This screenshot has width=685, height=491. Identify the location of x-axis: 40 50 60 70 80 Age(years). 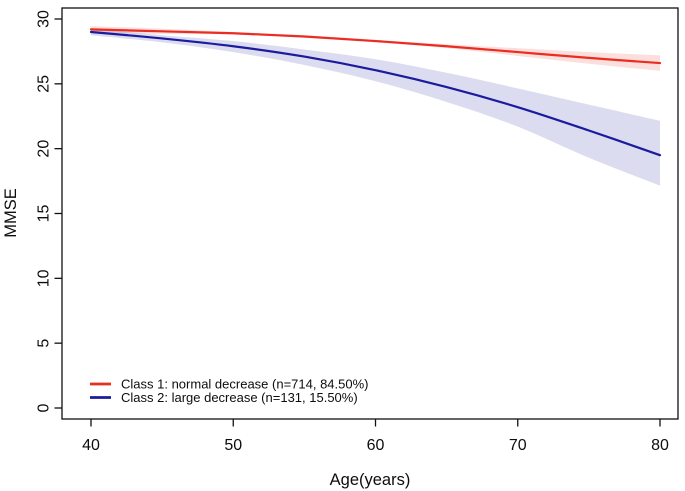
(375, 454).